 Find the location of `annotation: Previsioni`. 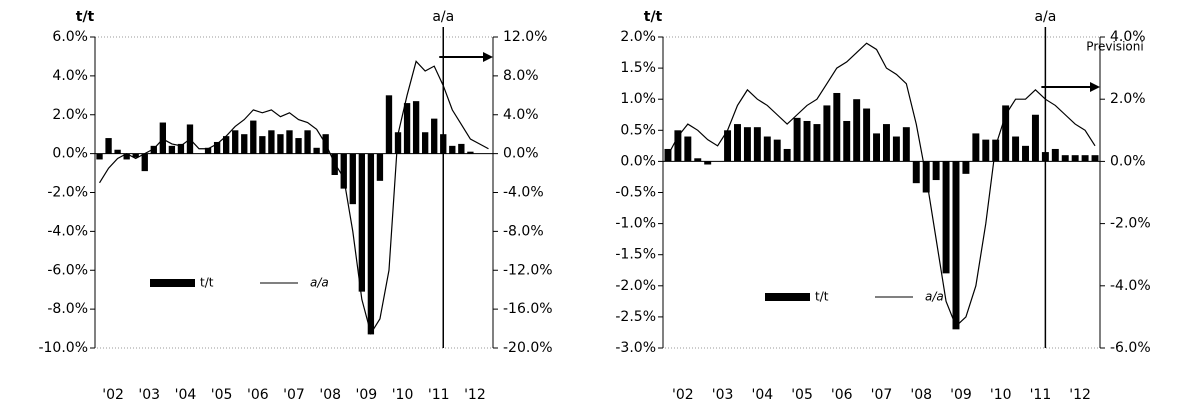

annotation: Previsioni is located at coordinates (1114, 47).